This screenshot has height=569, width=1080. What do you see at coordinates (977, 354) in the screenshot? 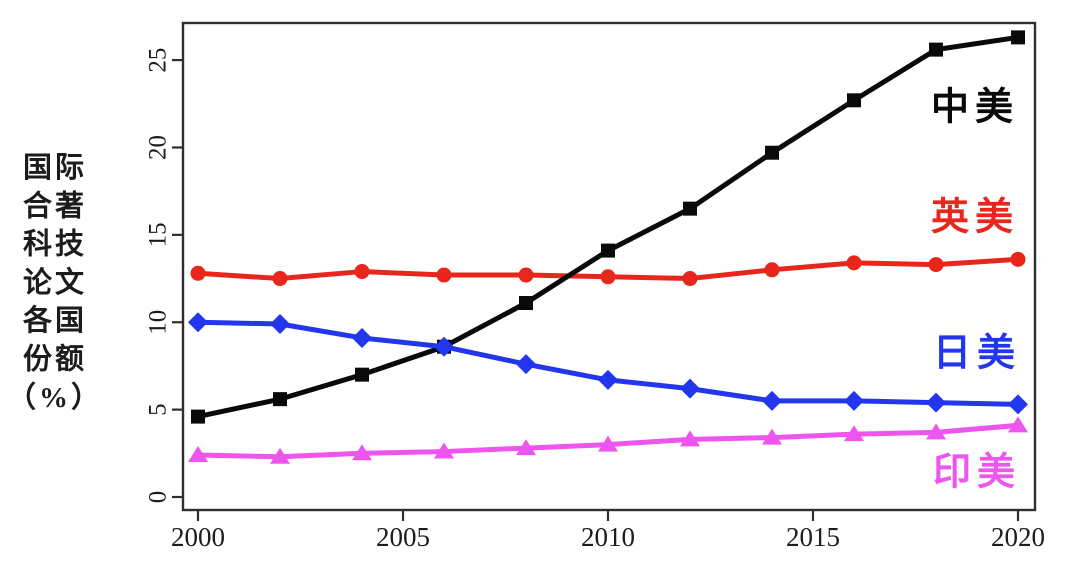
I see `series-label: 日美` at bounding box center [977, 354].